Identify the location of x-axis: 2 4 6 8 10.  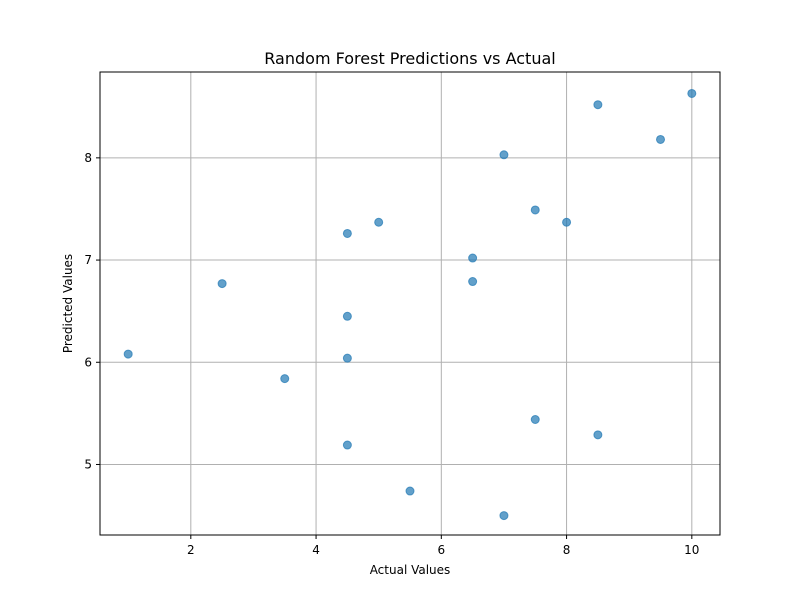
(443, 546).